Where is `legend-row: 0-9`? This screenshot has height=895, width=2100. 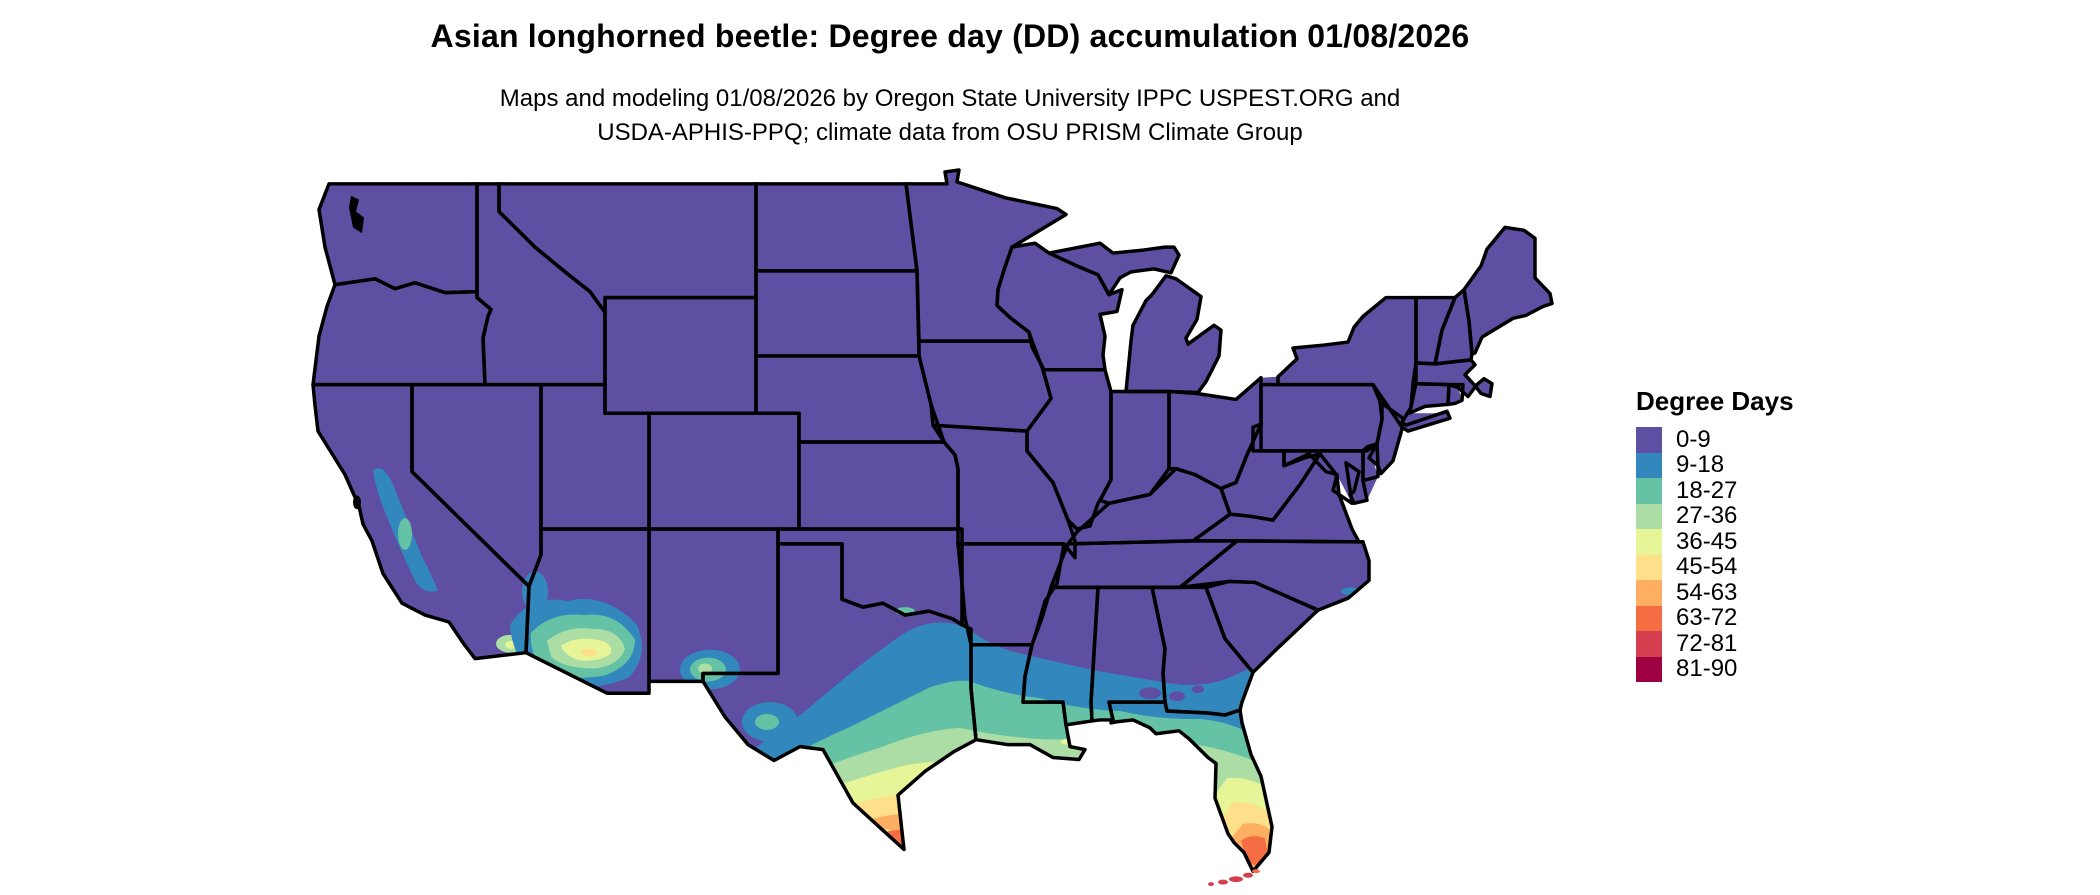
legend-row: 0-9 is located at coordinates (1715, 439).